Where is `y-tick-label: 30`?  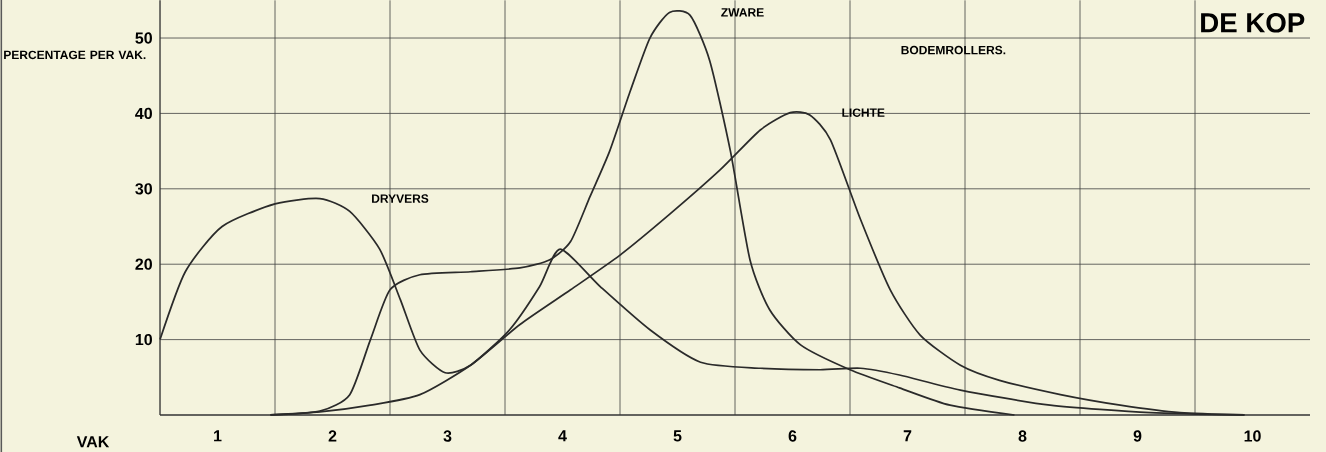
y-tick-label: 30 is located at coordinates (143, 189).